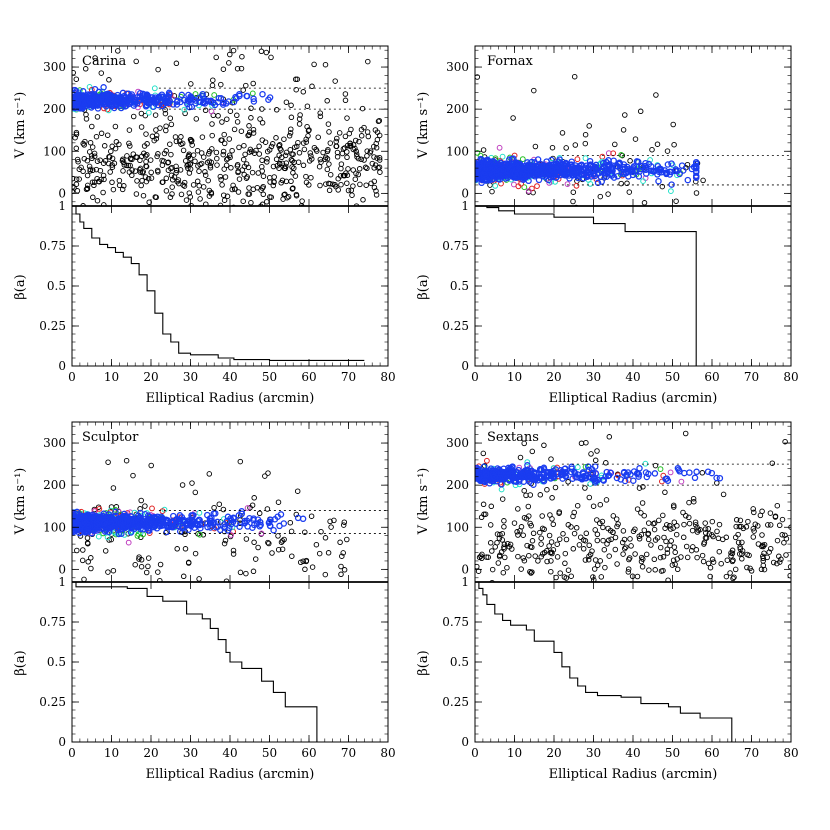 The height and width of the screenshot is (830, 830). I want to click on sextans-scatter-points, so click(633, 517).